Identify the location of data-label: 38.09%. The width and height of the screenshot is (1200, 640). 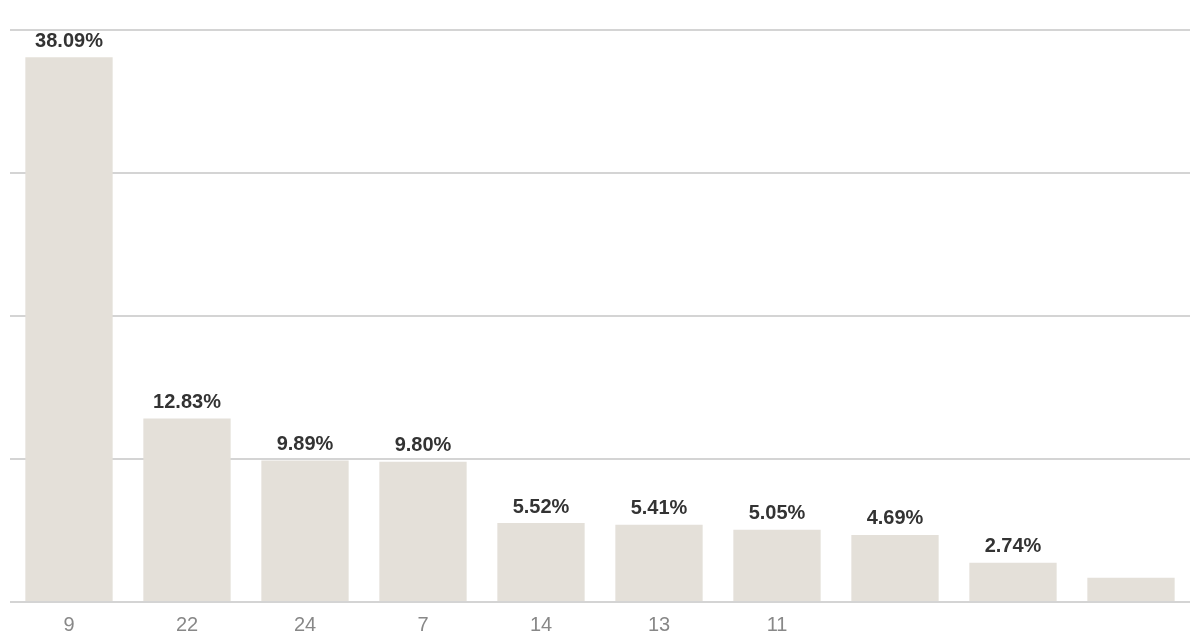
(69, 39).